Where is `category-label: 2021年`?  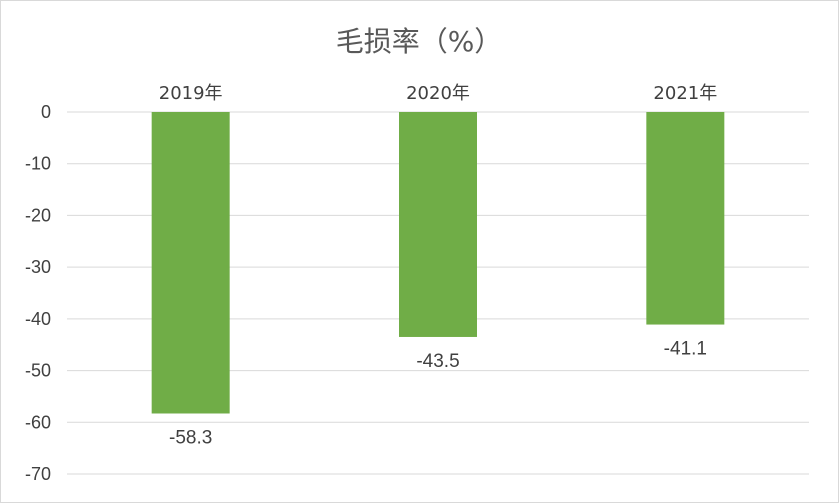 category-label: 2021年 is located at coordinates (685, 93).